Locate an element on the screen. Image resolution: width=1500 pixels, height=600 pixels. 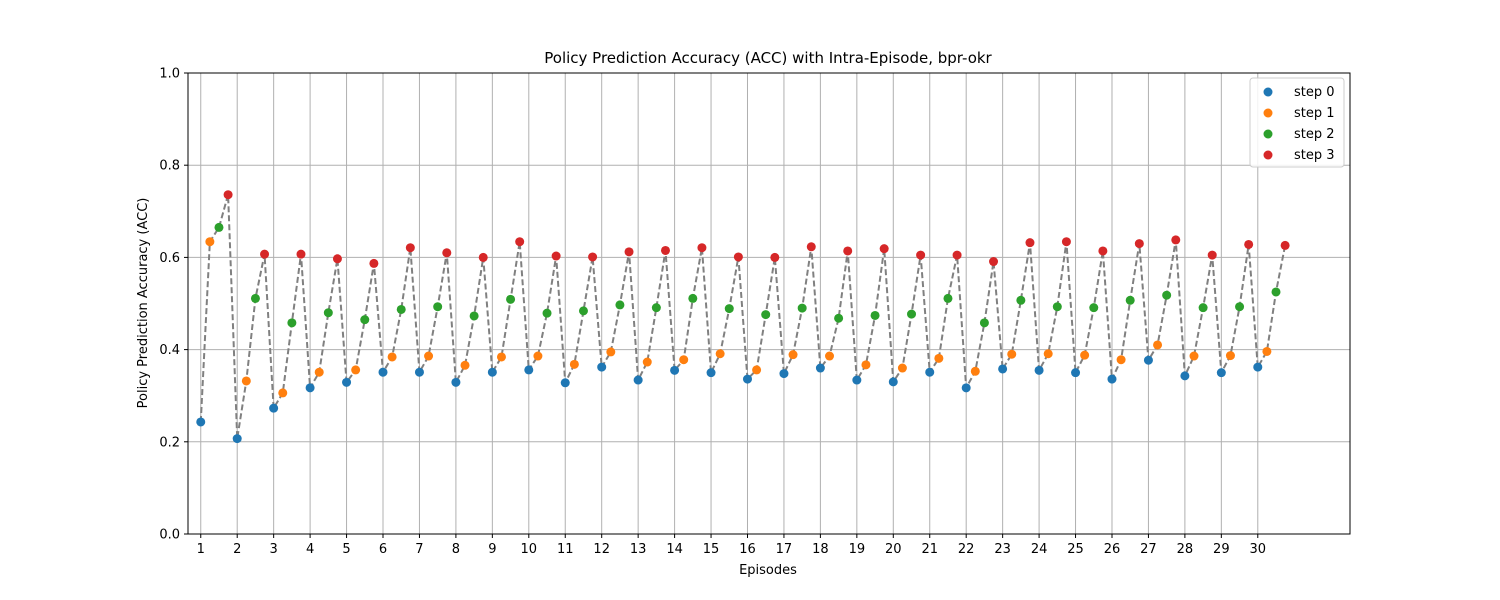
x-tick-label: 9 is located at coordinates (492, 549).